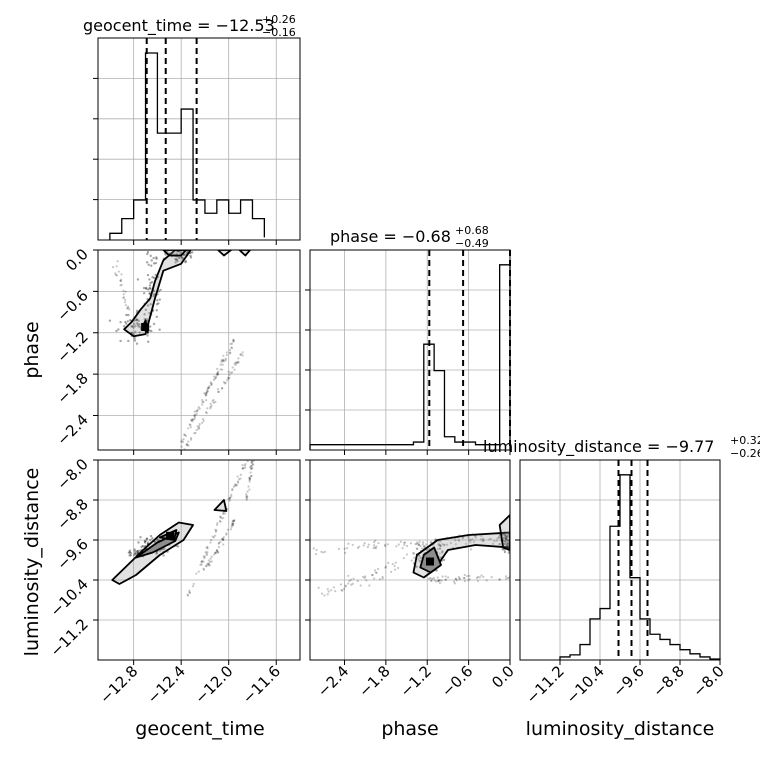 This screenshot has height=760, width=760. I want to click on contour-small, so click(220, 505).